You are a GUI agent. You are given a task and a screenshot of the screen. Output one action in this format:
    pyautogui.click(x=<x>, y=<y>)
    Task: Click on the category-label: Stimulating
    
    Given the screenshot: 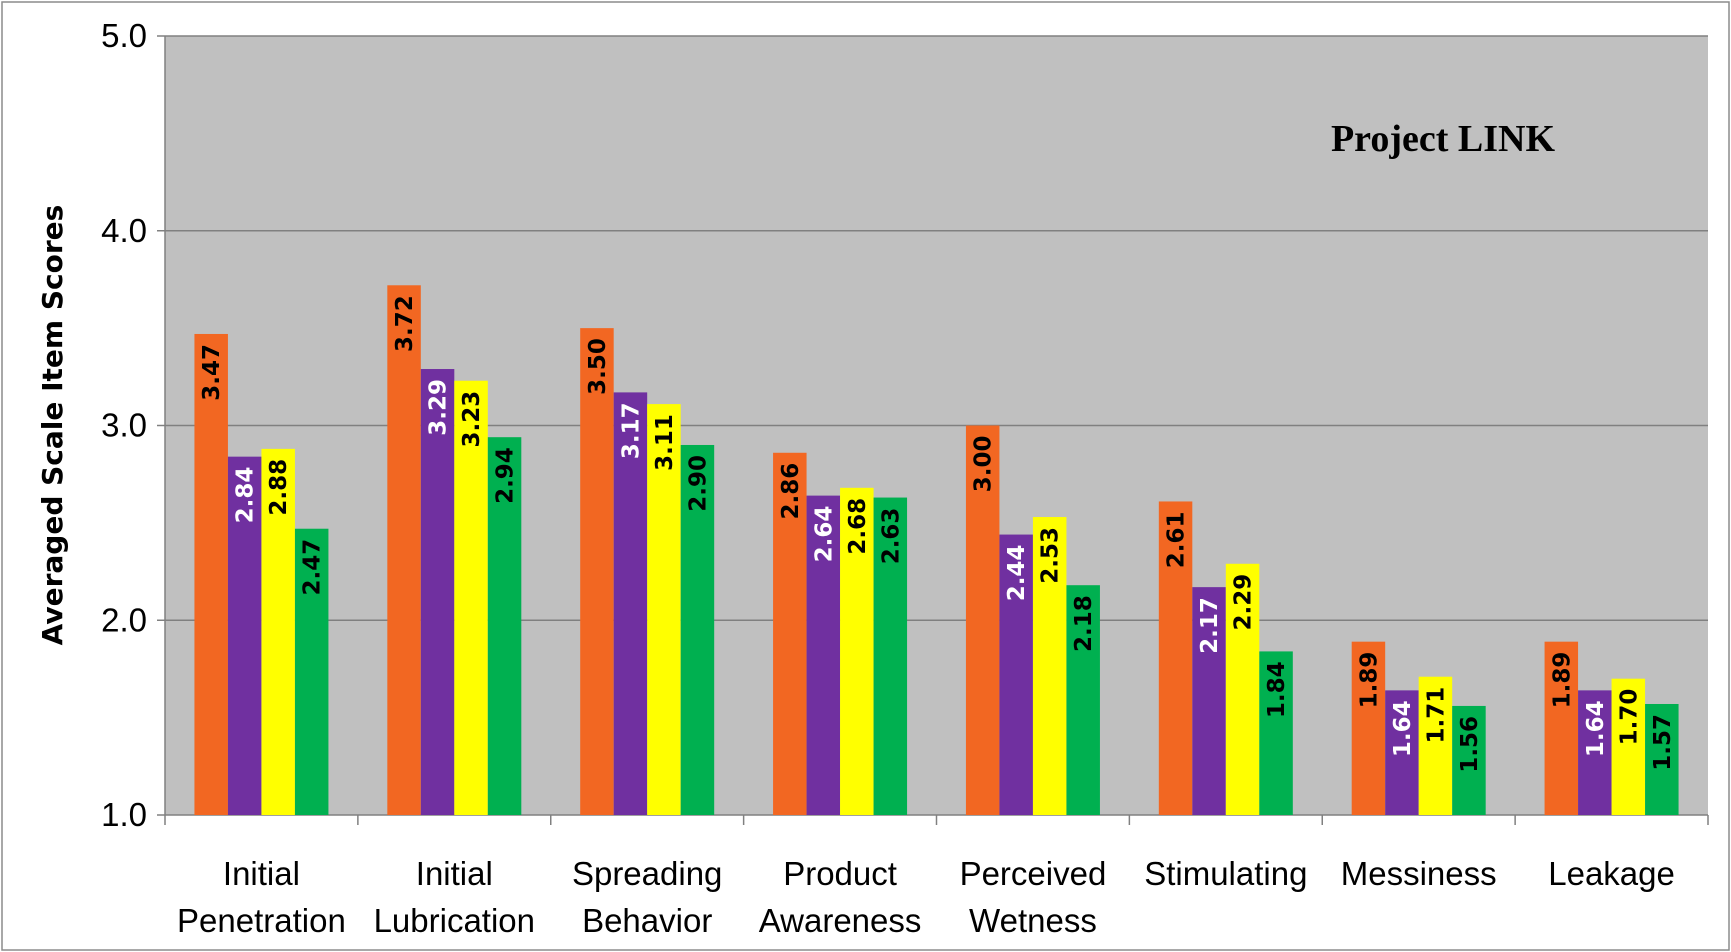 What is the action you would take?
    pyautogui.click(x=1225, y=873)
    